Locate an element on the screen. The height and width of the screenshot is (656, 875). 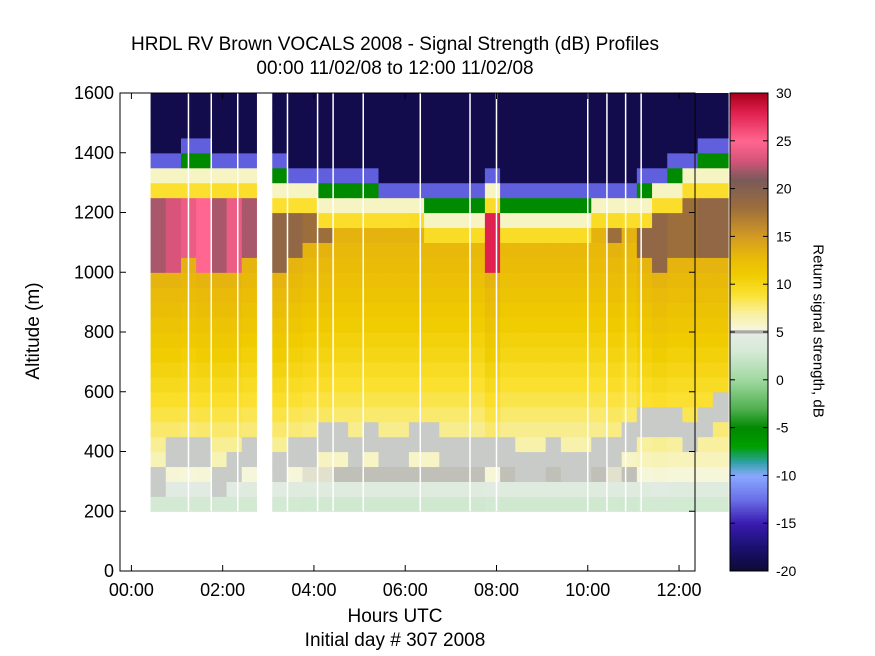
colorbar-tick-label: 15 is located at coordinates (784, 236).